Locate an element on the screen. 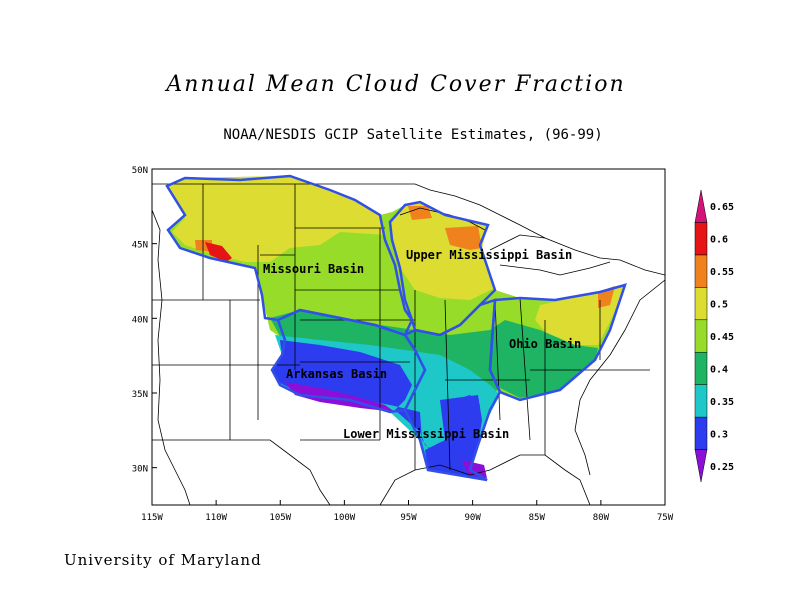 The width and height of the screenshot is (792, 612). lon-tick-label: 85W is located at coordinates (537, 518).